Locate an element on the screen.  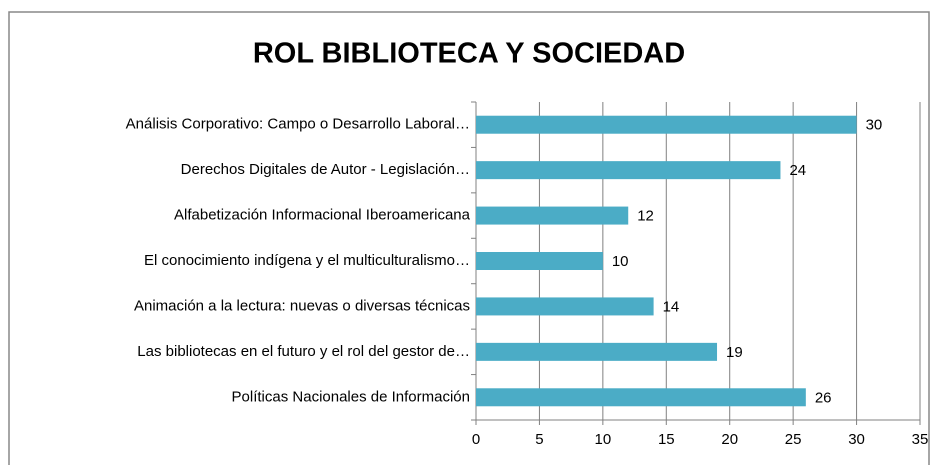
x-tick-label: 30 is located at coordinates (856, 439).